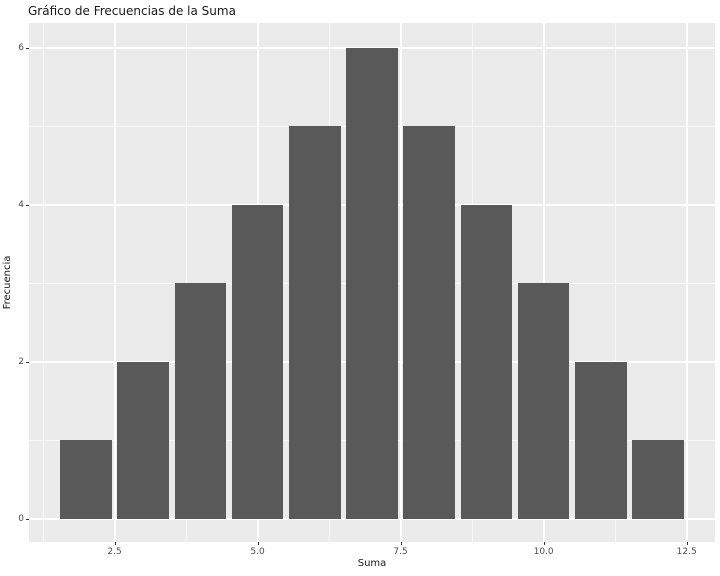 This screenshot has width=720, height=576. Describe the element at coordinates (132, 11) in the screenshot. I see `chart-title: Gráfico de Frecuencias de la Suma` at that location.